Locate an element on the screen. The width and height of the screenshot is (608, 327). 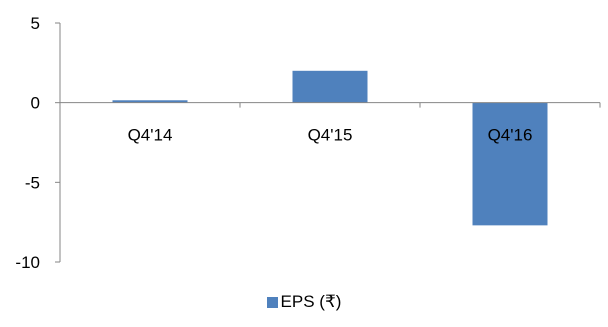
legend: EPS (₹) is located at coordinates (304, 302).